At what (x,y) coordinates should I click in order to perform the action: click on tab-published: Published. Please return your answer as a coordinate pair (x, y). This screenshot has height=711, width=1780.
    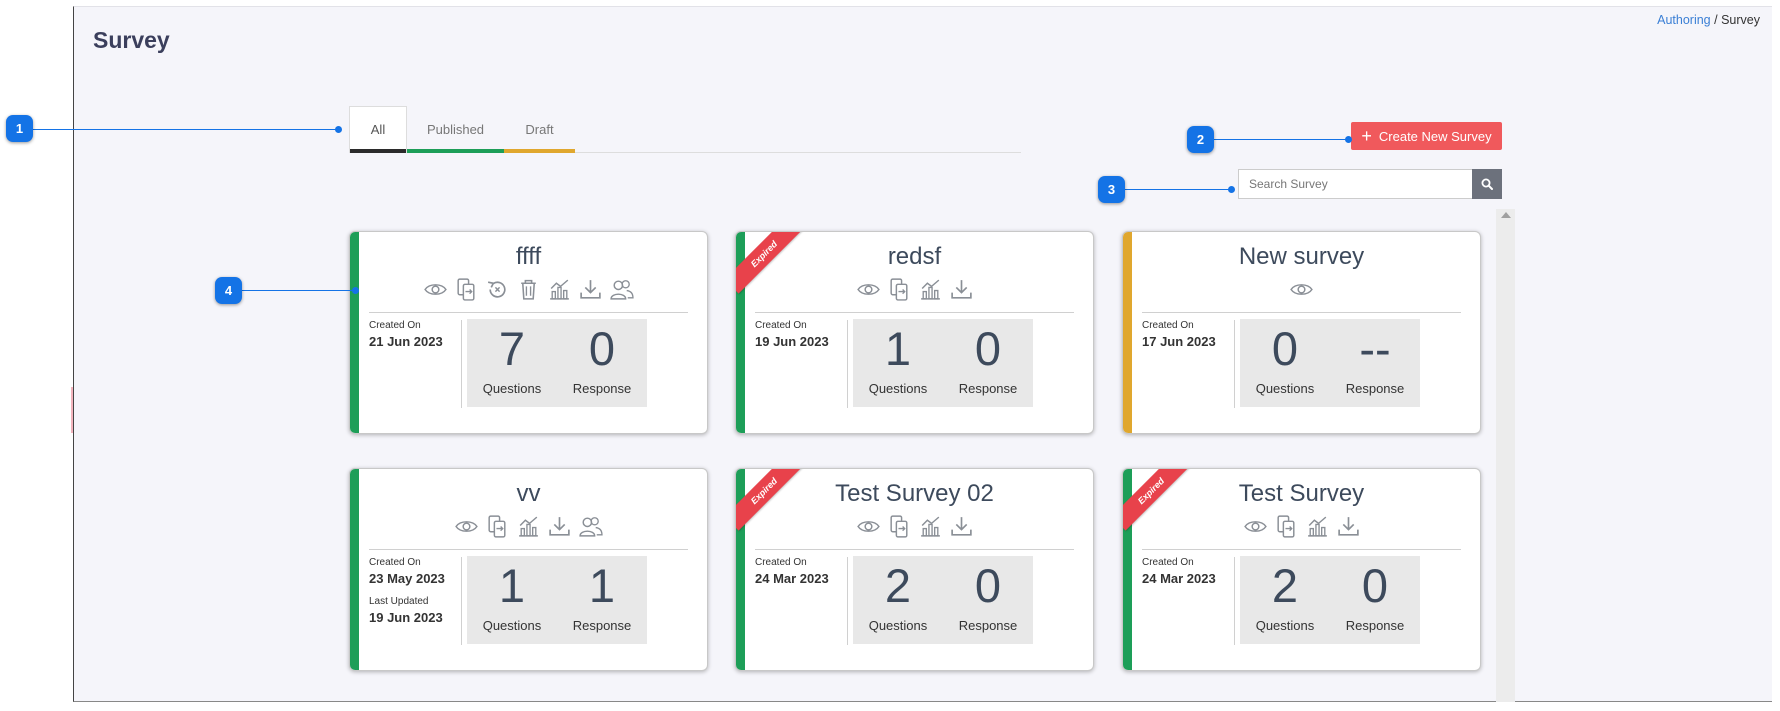
    Looking at the image, I should click on (455, 129).